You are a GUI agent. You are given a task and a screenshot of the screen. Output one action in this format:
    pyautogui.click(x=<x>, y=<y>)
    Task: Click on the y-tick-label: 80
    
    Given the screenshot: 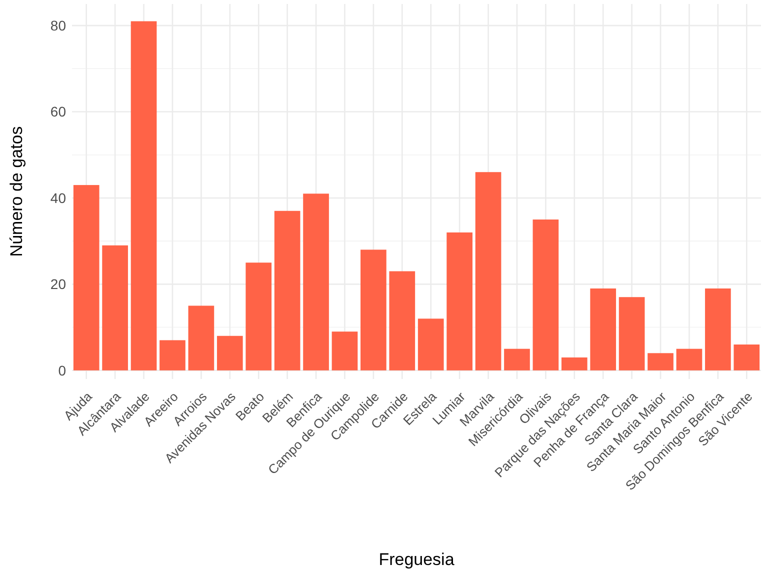 What is the action you would take?
    pyautogui.click(x=58, y=25)
    